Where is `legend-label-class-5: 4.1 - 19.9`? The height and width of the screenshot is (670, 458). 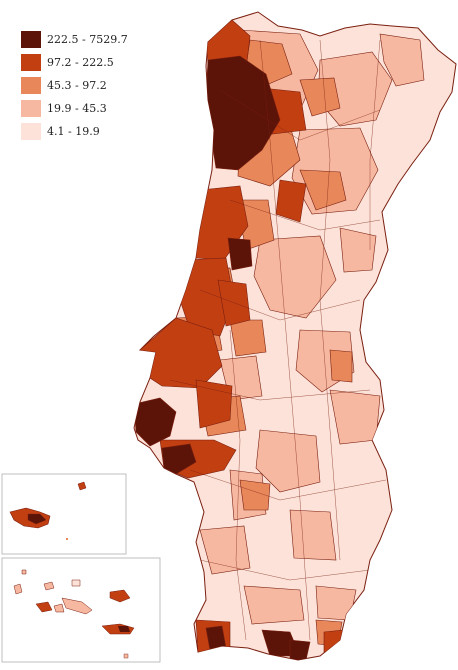
legend-label-class-5: 4.1 - 19.9 is located at coordinates (73, 131).